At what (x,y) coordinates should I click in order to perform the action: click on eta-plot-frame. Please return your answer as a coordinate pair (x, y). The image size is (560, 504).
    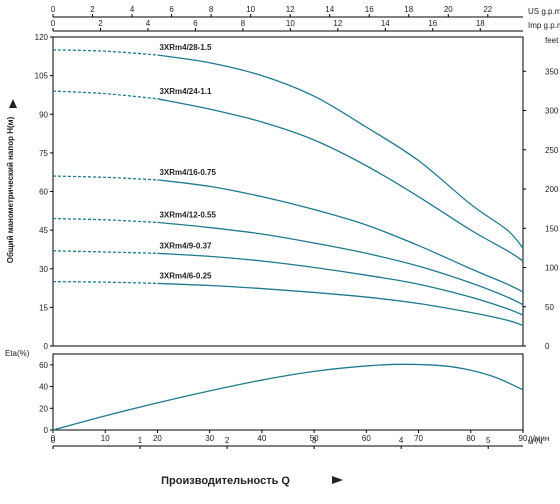
    Looking at the image, I should click on (288, 392).